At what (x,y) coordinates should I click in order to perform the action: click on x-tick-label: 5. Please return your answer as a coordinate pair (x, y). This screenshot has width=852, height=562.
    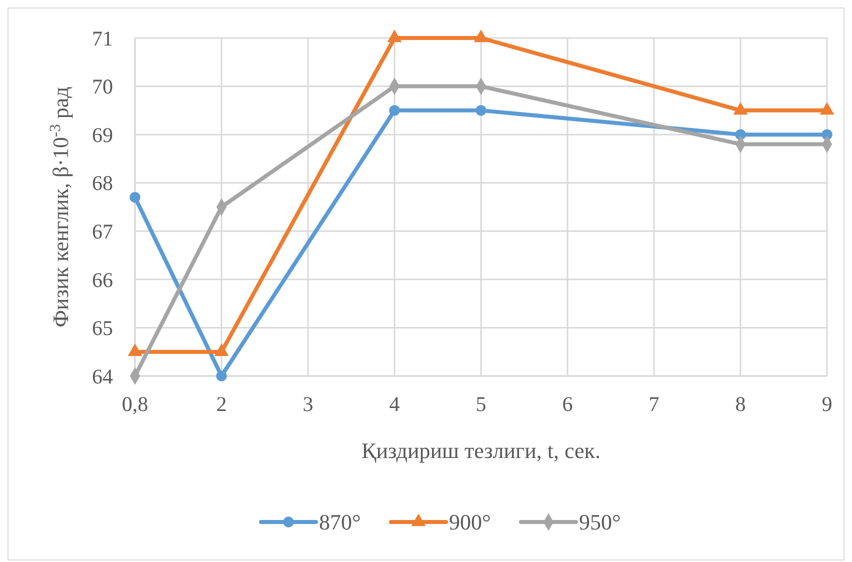
    Looking at the image, I should click on (481, 404).